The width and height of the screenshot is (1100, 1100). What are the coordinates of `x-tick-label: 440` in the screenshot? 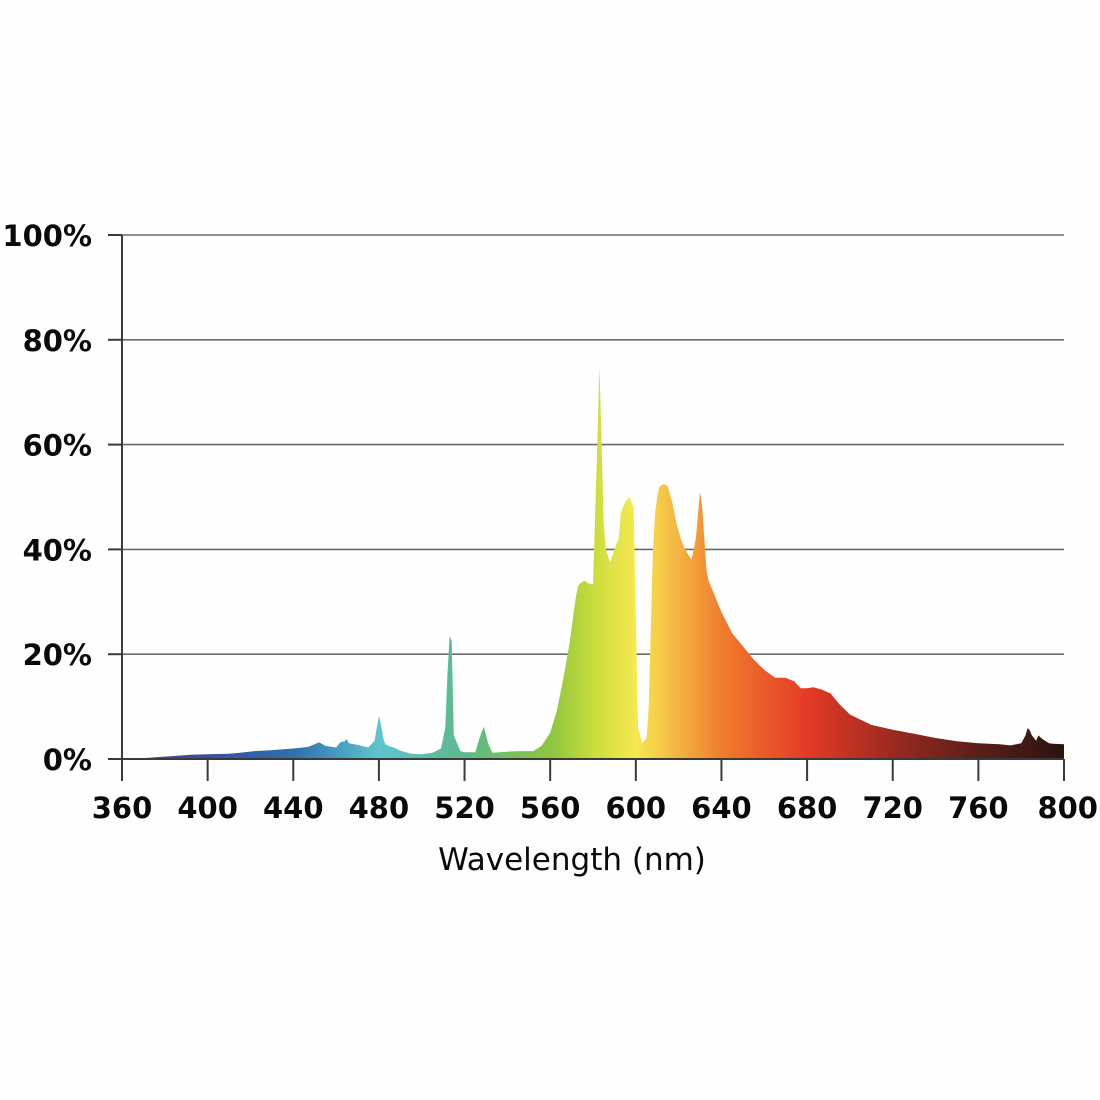 It's located at (293, 808).